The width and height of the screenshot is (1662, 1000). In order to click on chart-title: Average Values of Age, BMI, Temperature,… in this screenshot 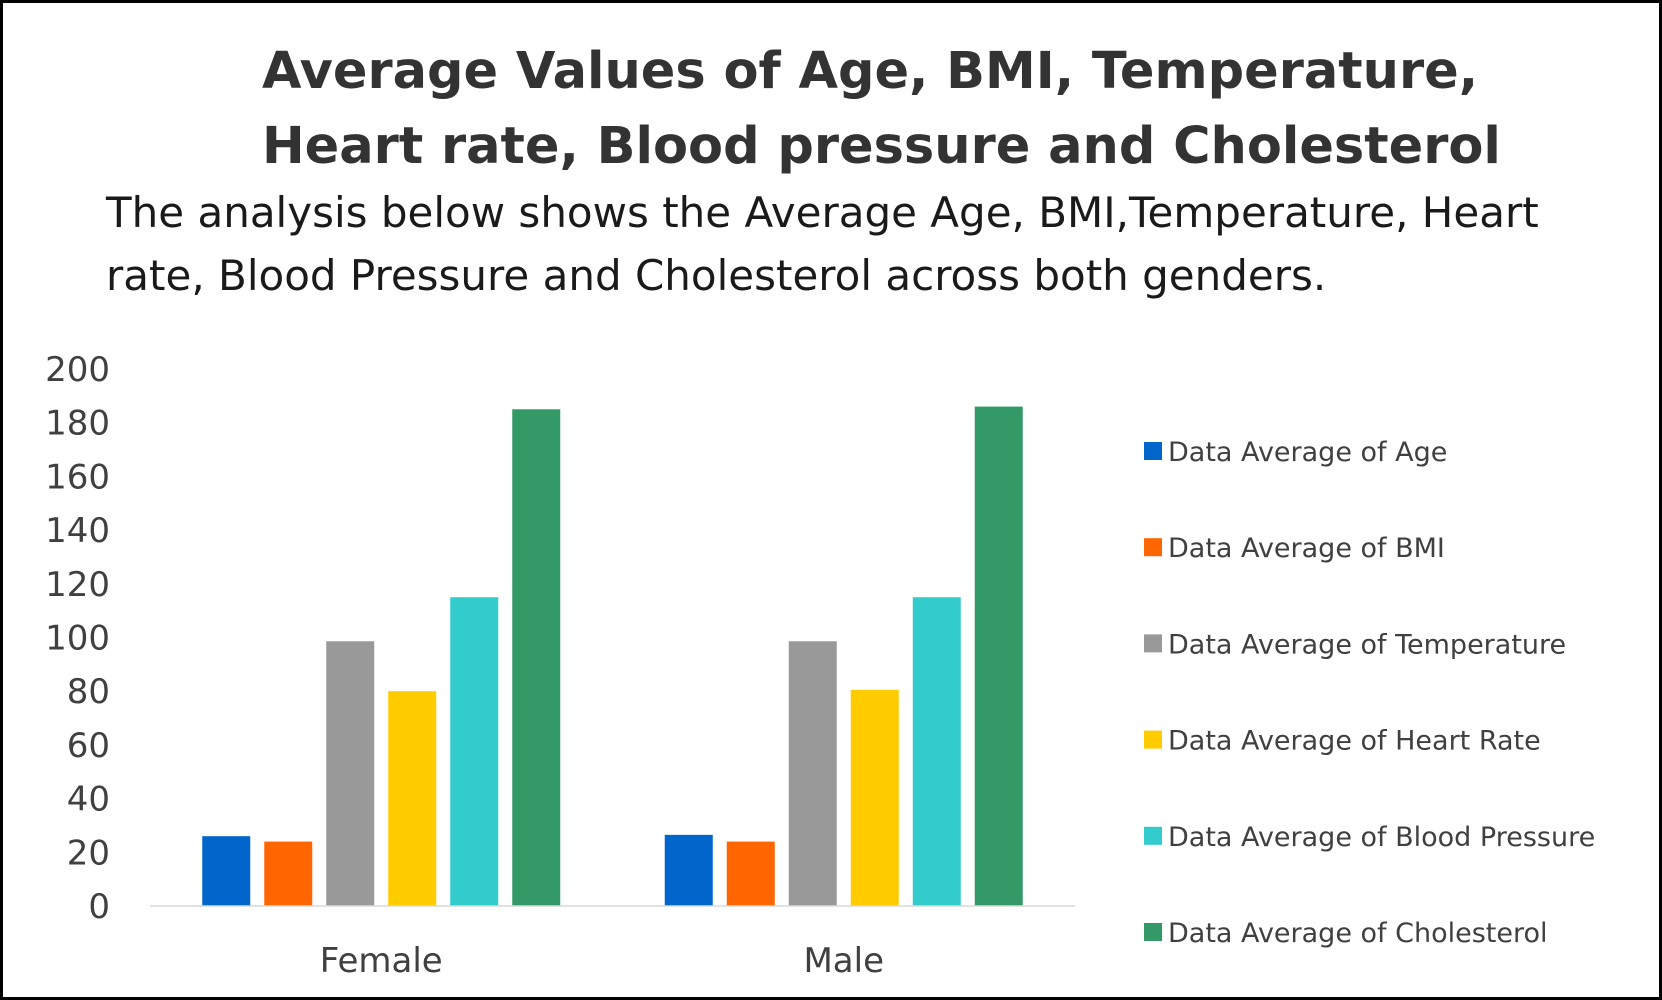, I will do `click(881, 109)`.